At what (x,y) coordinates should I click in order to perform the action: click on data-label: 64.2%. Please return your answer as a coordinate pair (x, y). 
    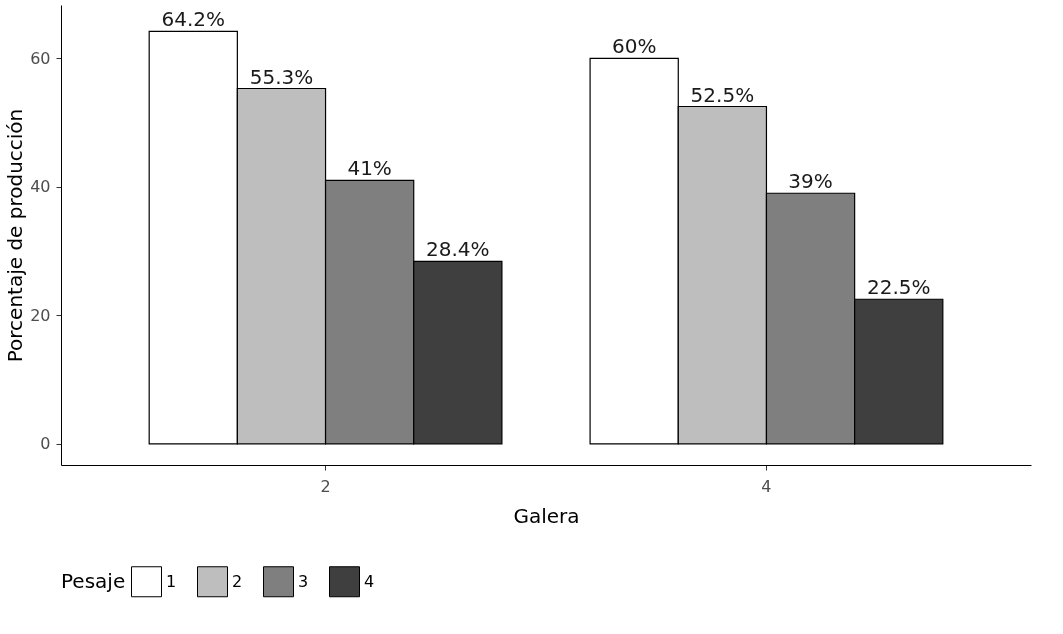
    Looking at the image, I should click on (193, 19).